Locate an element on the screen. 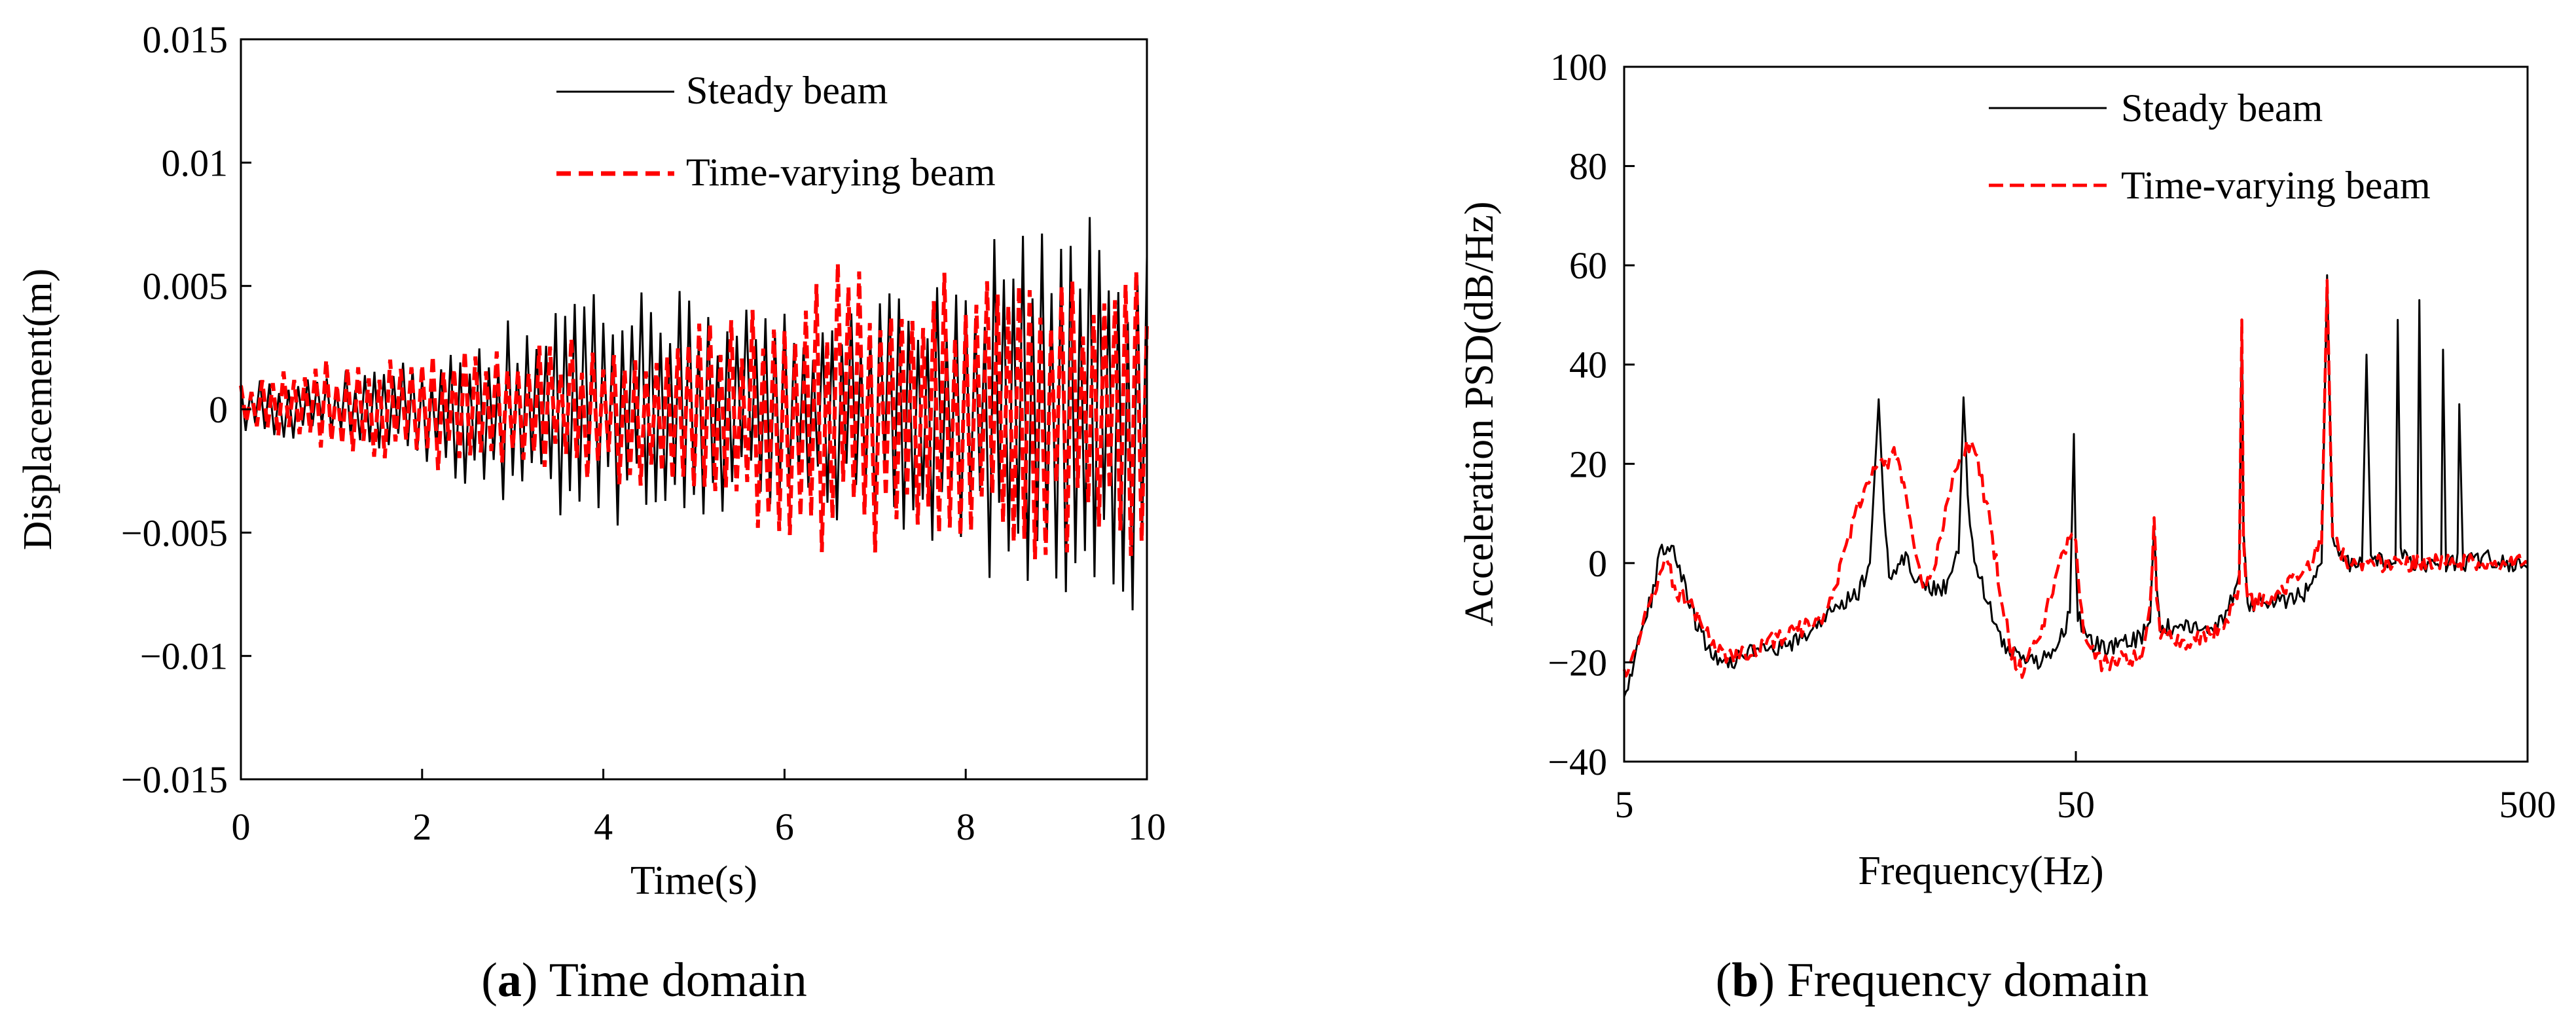 This screenshot has height=1036, width=2576. series-steady-beam-b is located at coordinates (2076, 485).